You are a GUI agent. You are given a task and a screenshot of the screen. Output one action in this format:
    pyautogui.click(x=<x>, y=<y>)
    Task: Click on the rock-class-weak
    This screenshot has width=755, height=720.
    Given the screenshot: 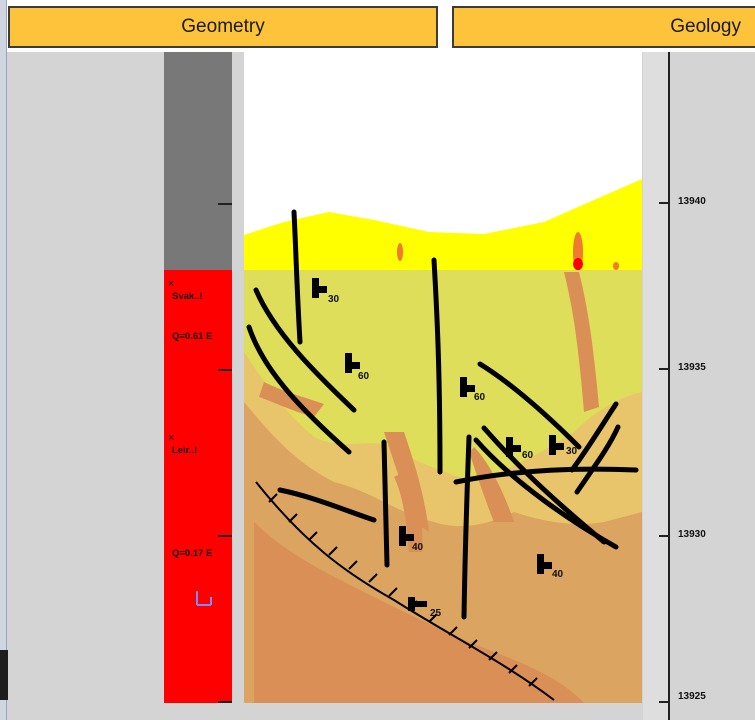 What is the action you would take?
    pyautogui.click(x=198, y=486)
    